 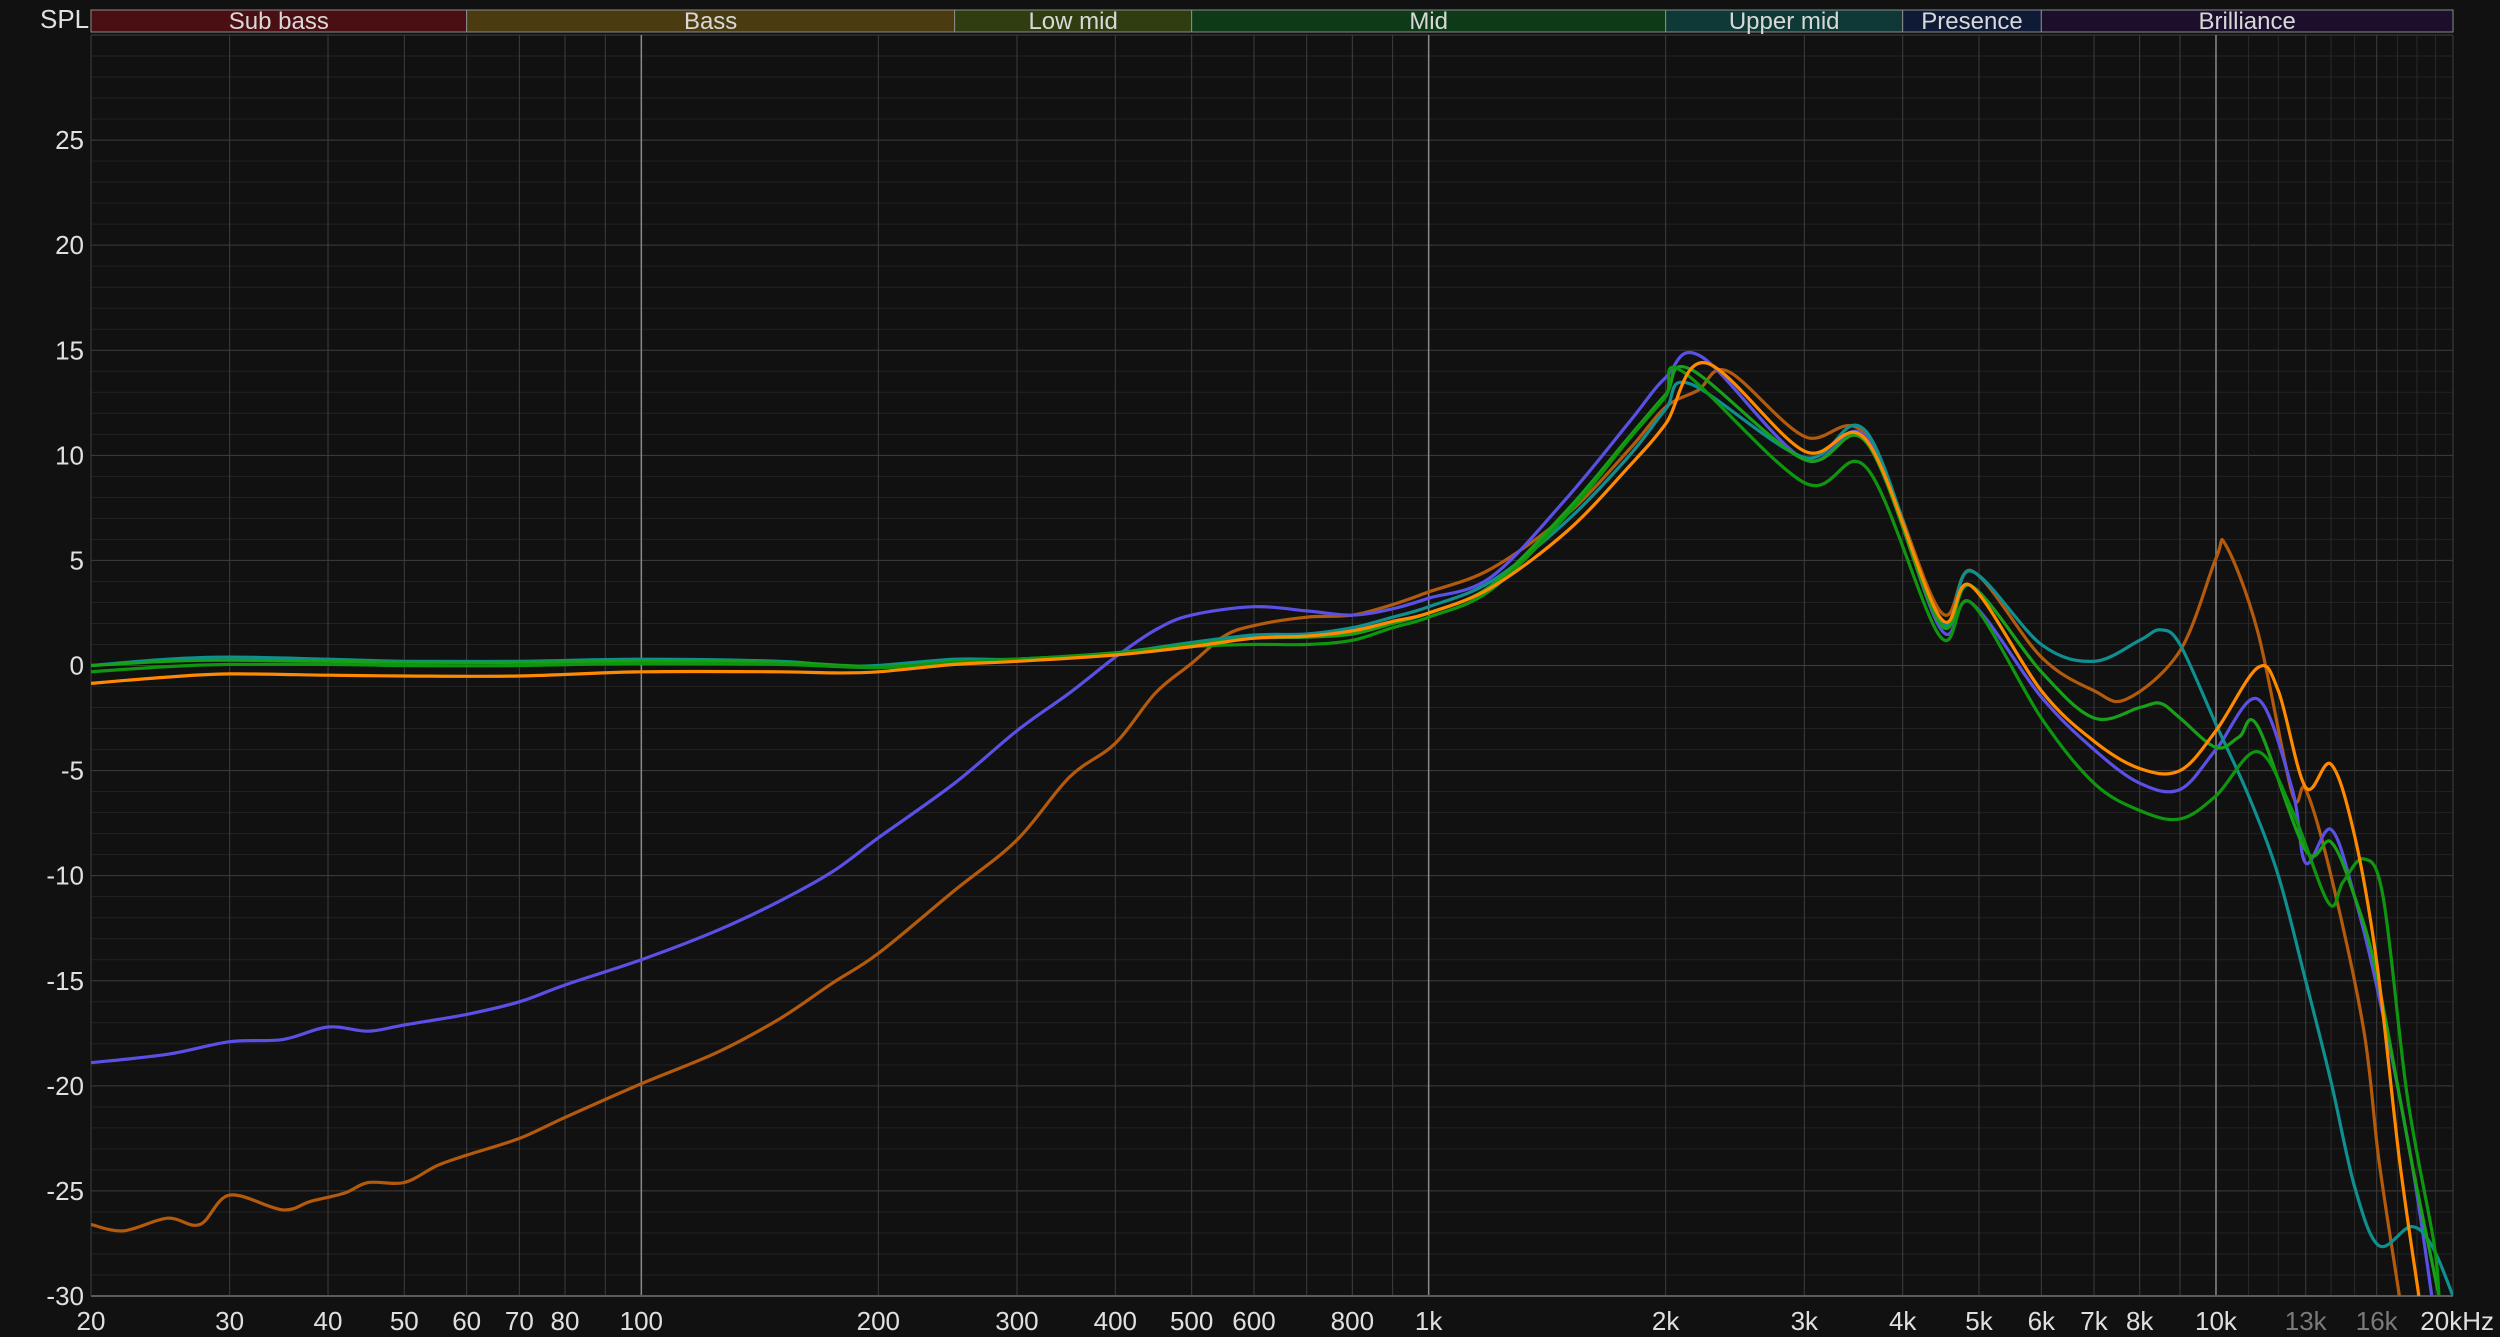 I want to click on x-tick-label: 50, so click(x=404, y=1321).